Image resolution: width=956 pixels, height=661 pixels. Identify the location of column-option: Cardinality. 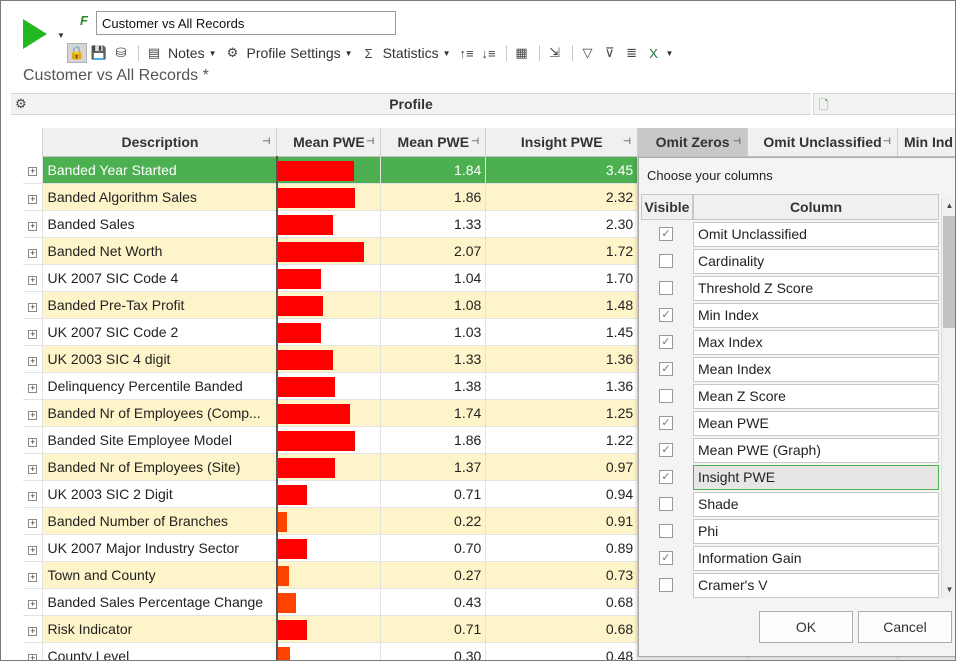
(816, 261).